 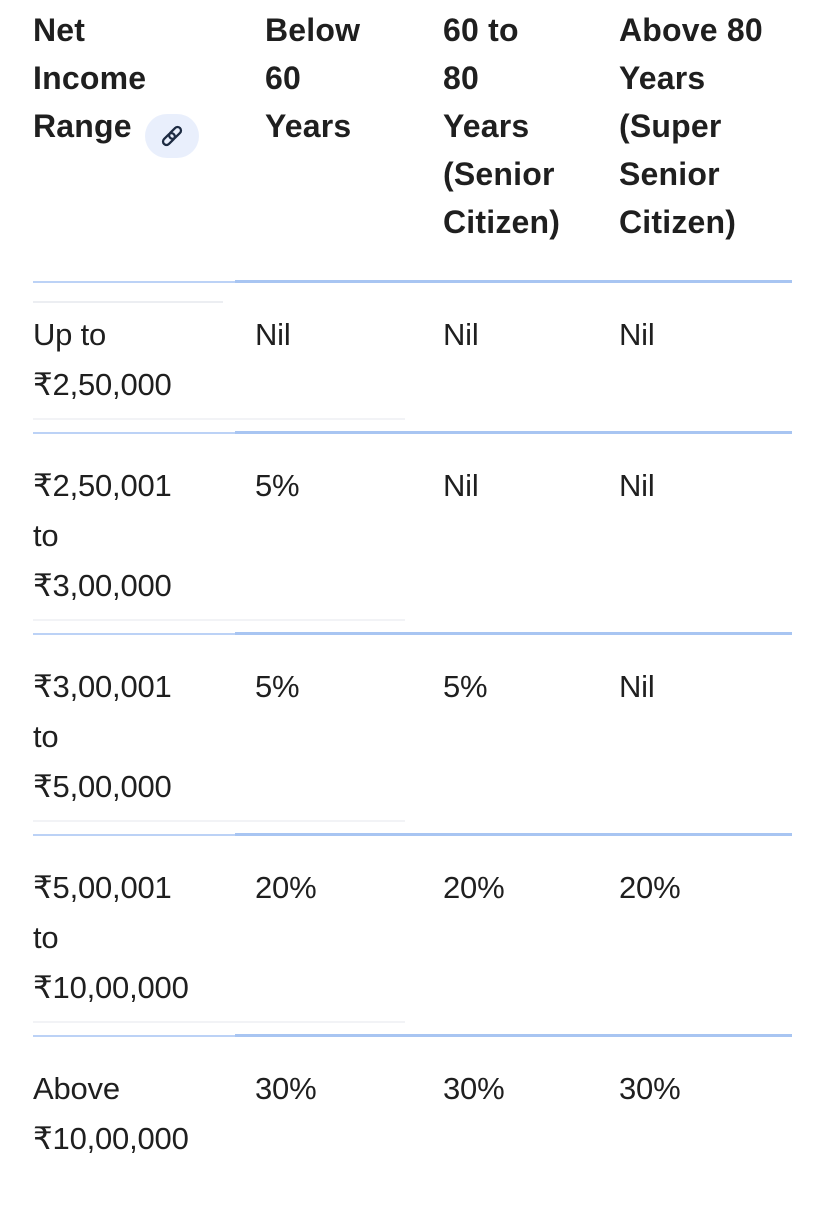 I want to click on column-header-60-to-80-years: 60 to 80 Years (Senior Citizen), so click(x=528, y=144).